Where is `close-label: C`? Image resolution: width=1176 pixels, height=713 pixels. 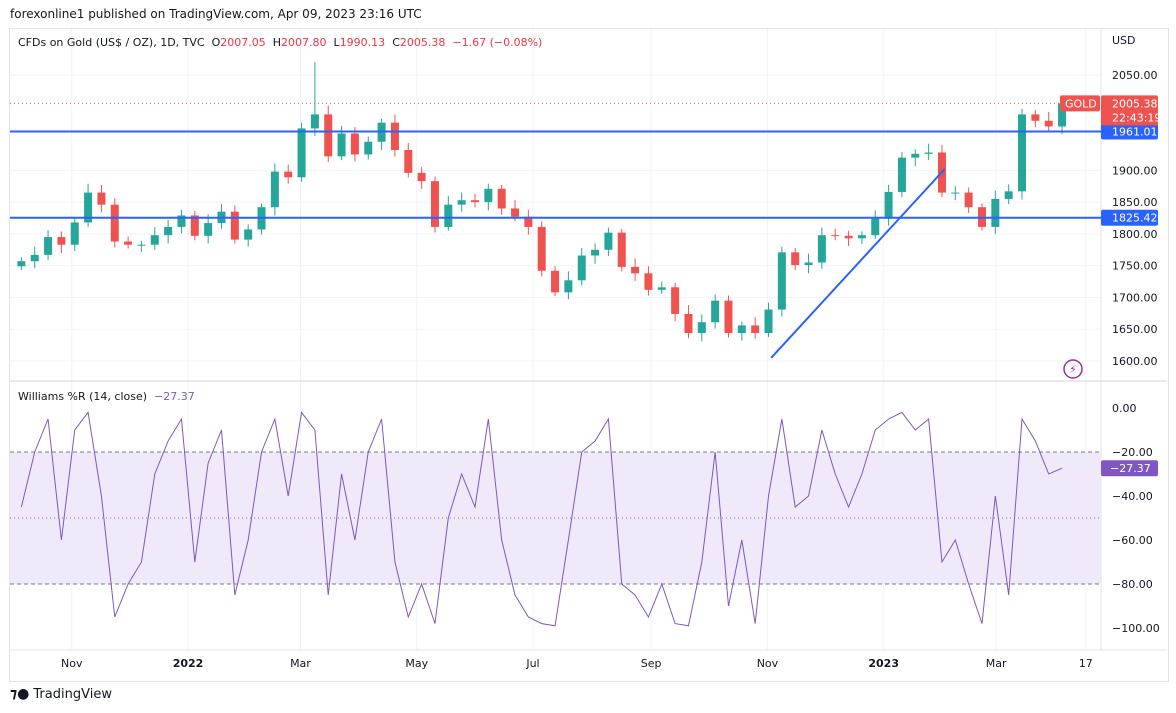
close-label: C is located at coordinates (396, 42).